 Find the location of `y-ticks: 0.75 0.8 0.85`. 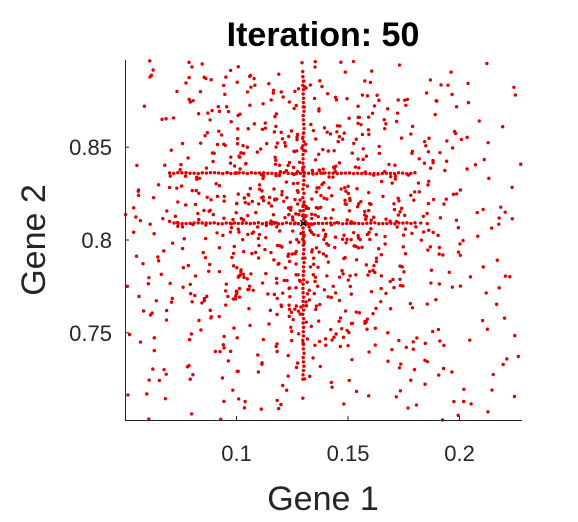

y-ticks: 0.75 0.8 0.85 is located at coordinates (99, 240).